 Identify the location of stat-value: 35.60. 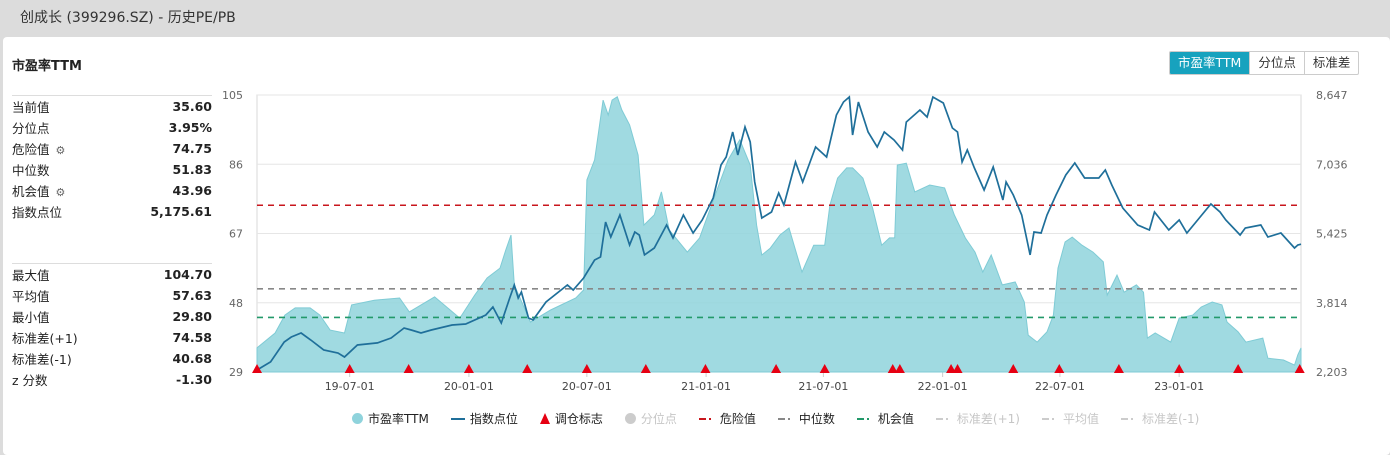
(192, 106).